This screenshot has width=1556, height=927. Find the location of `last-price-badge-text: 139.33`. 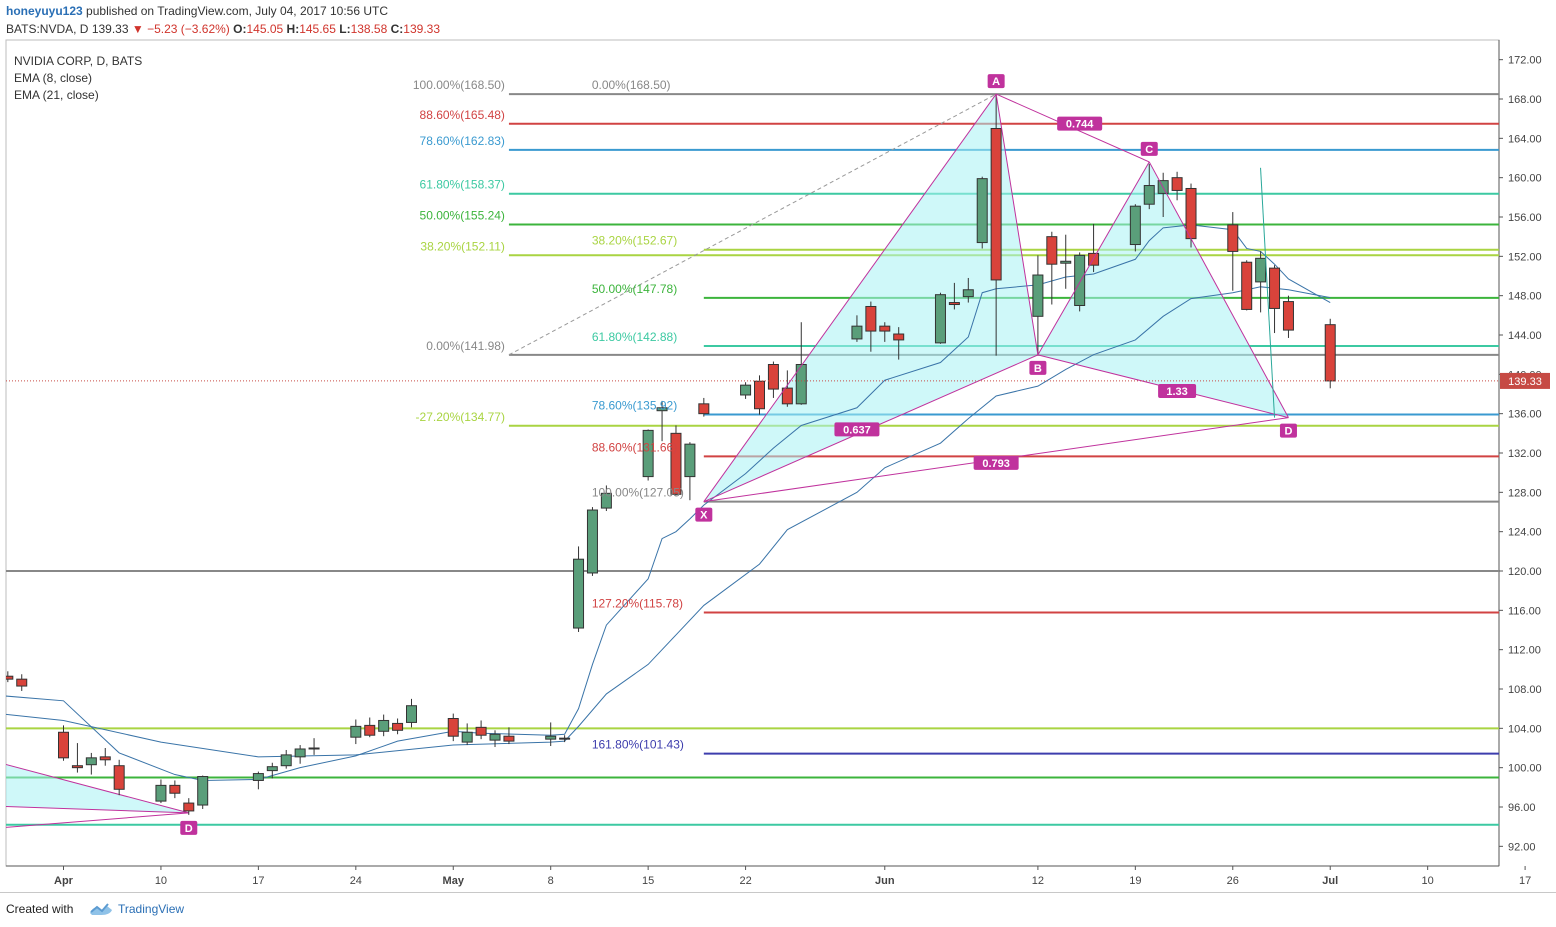

last-price-badge-text: 139.33 is located at coordinates (1525, 382).